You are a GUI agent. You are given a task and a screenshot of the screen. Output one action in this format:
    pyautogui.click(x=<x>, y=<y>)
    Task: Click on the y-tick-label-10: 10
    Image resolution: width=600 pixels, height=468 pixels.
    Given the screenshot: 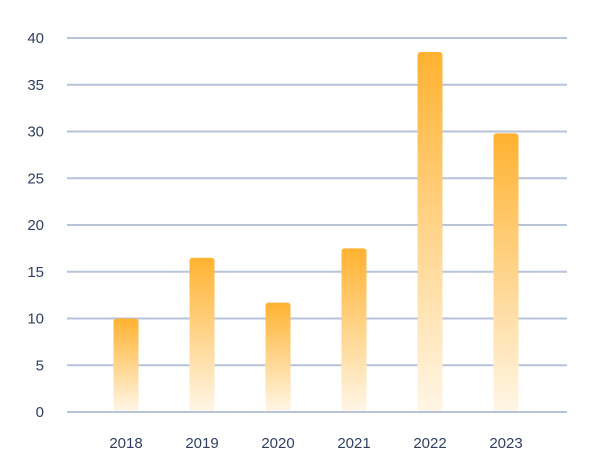 What is the action you would take?
    pyautogui.click(x=35, y=319)
    